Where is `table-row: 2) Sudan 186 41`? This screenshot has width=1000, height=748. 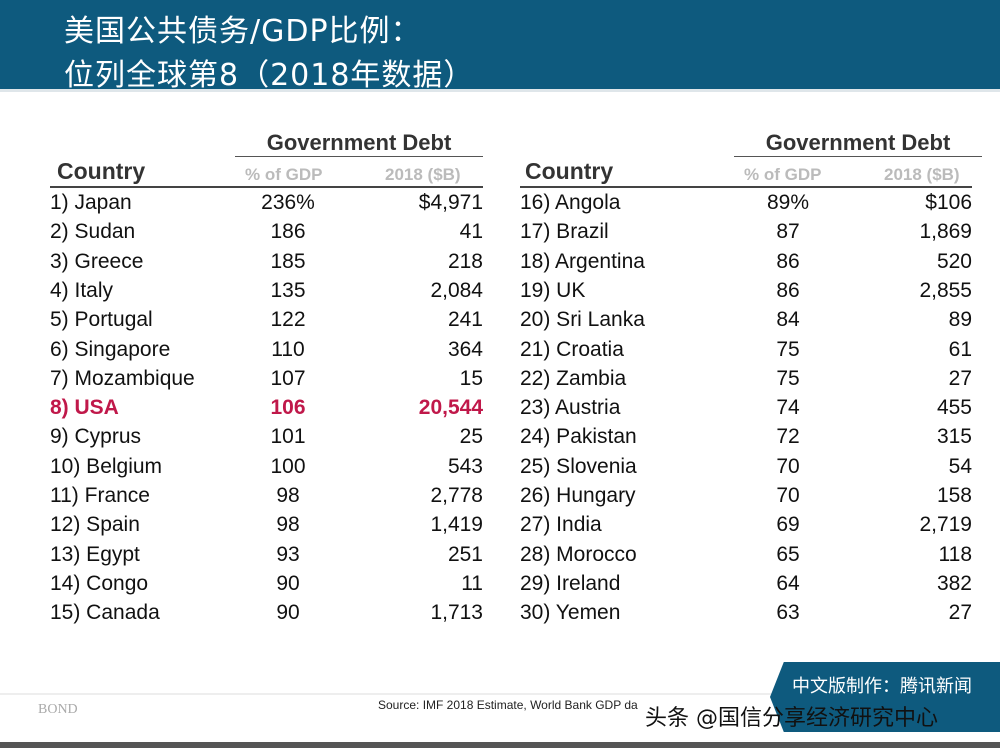 table-row: 2) Sudan 186 41 is located at coordinates (270, 234).